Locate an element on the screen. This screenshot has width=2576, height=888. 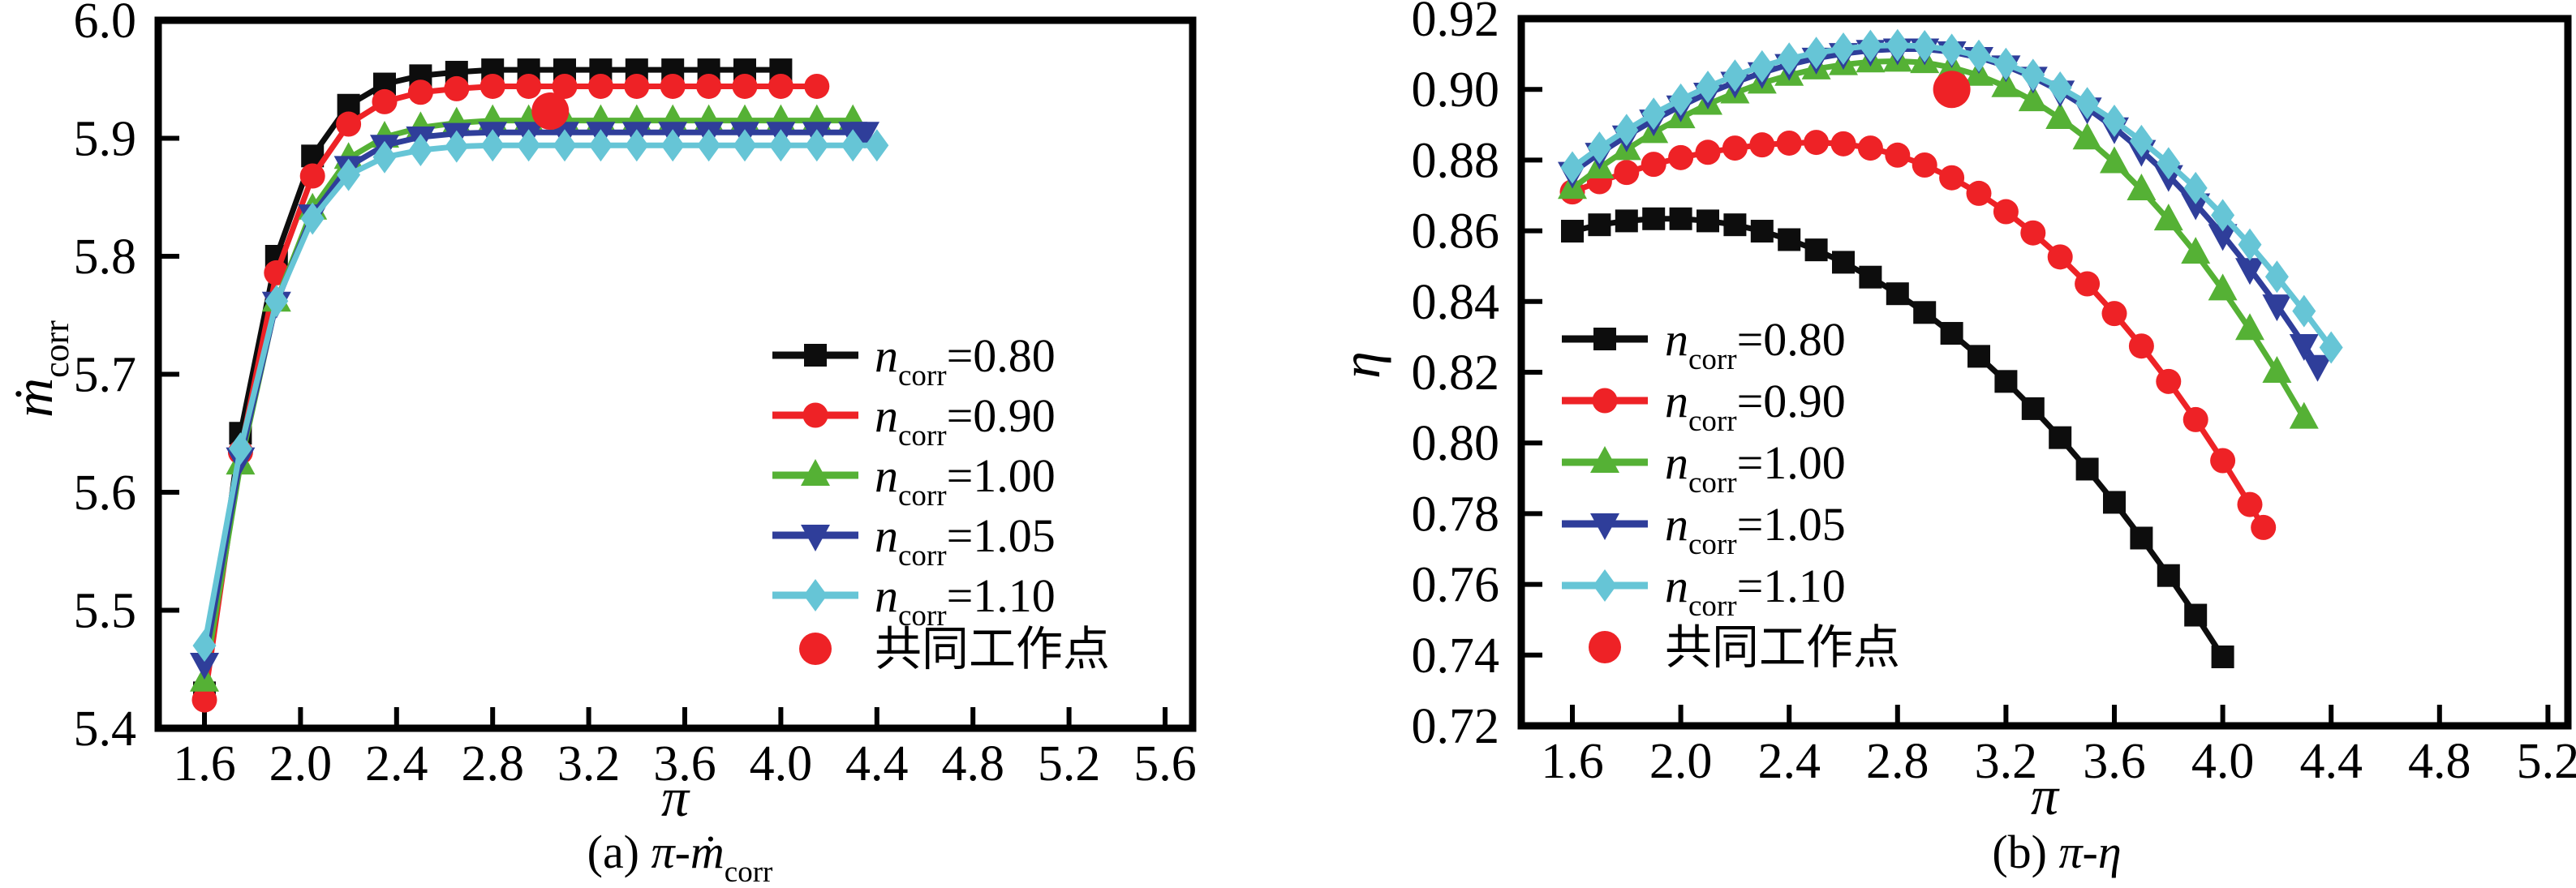
legend-label: ncorr=1.05 is located at coordinates (965, 541).